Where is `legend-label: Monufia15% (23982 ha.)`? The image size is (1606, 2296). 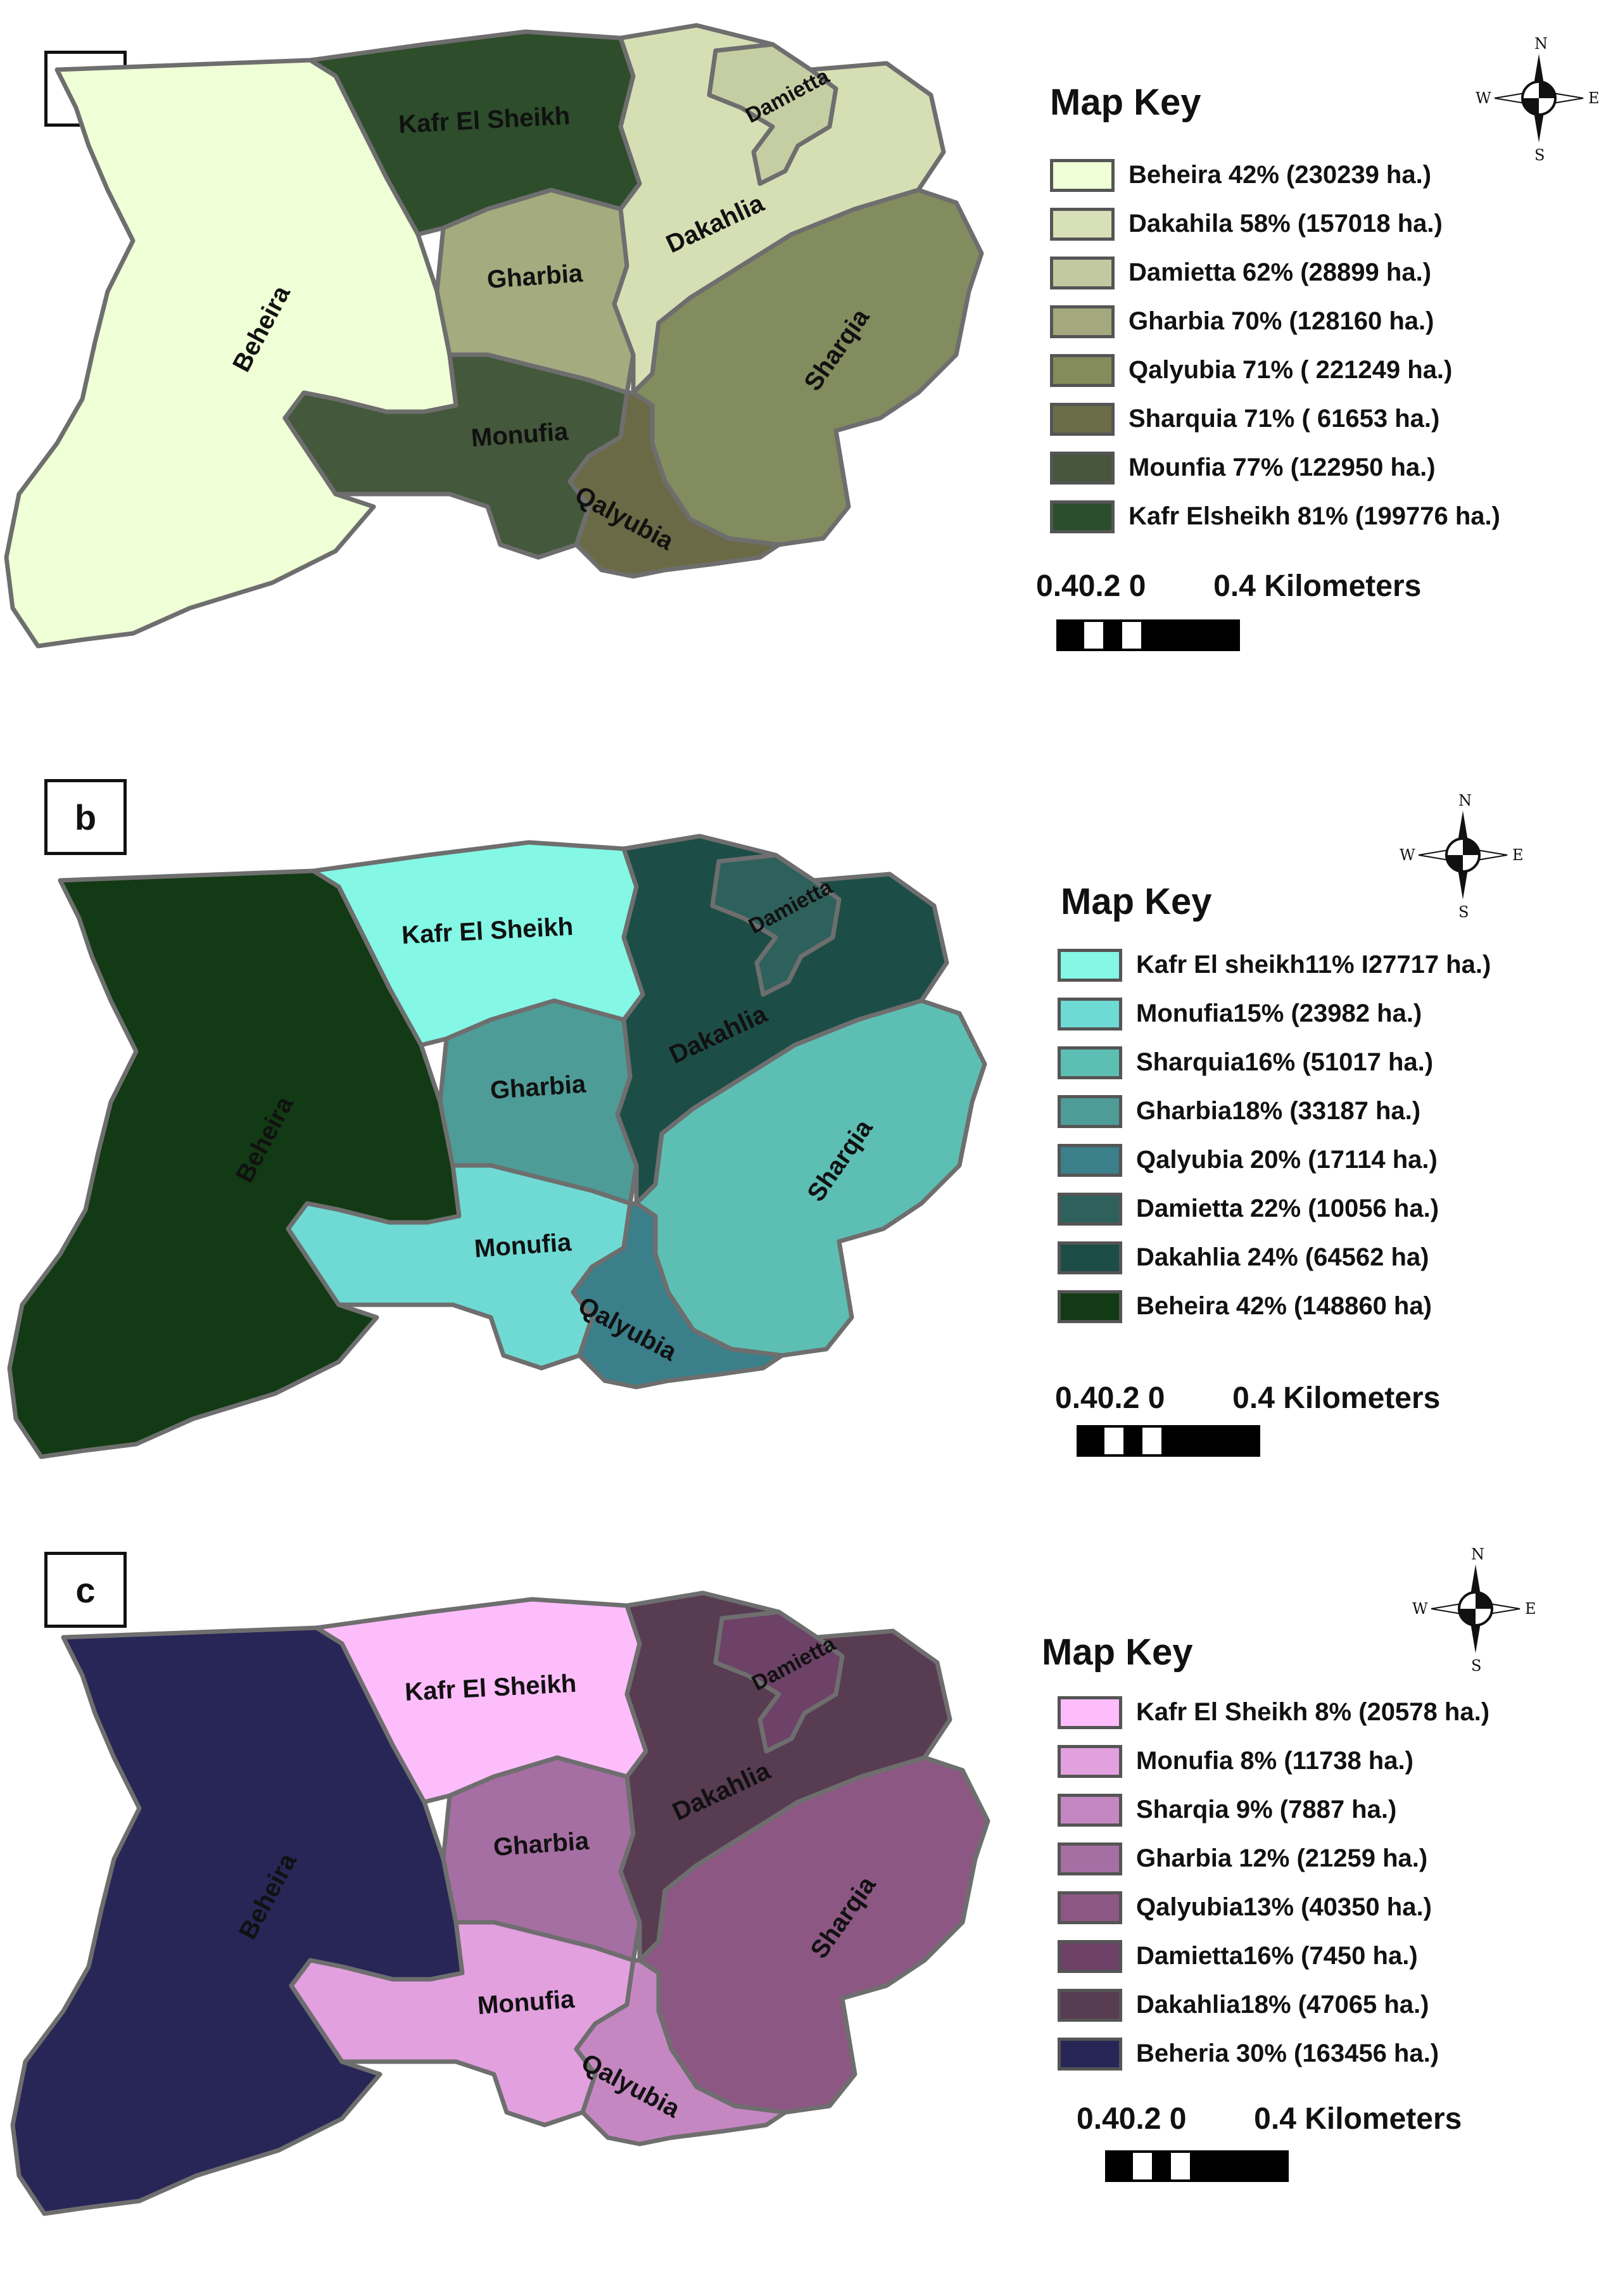 legend-label: Monufia15% (23982 ha.) is located at coordinates (1279, 1013).